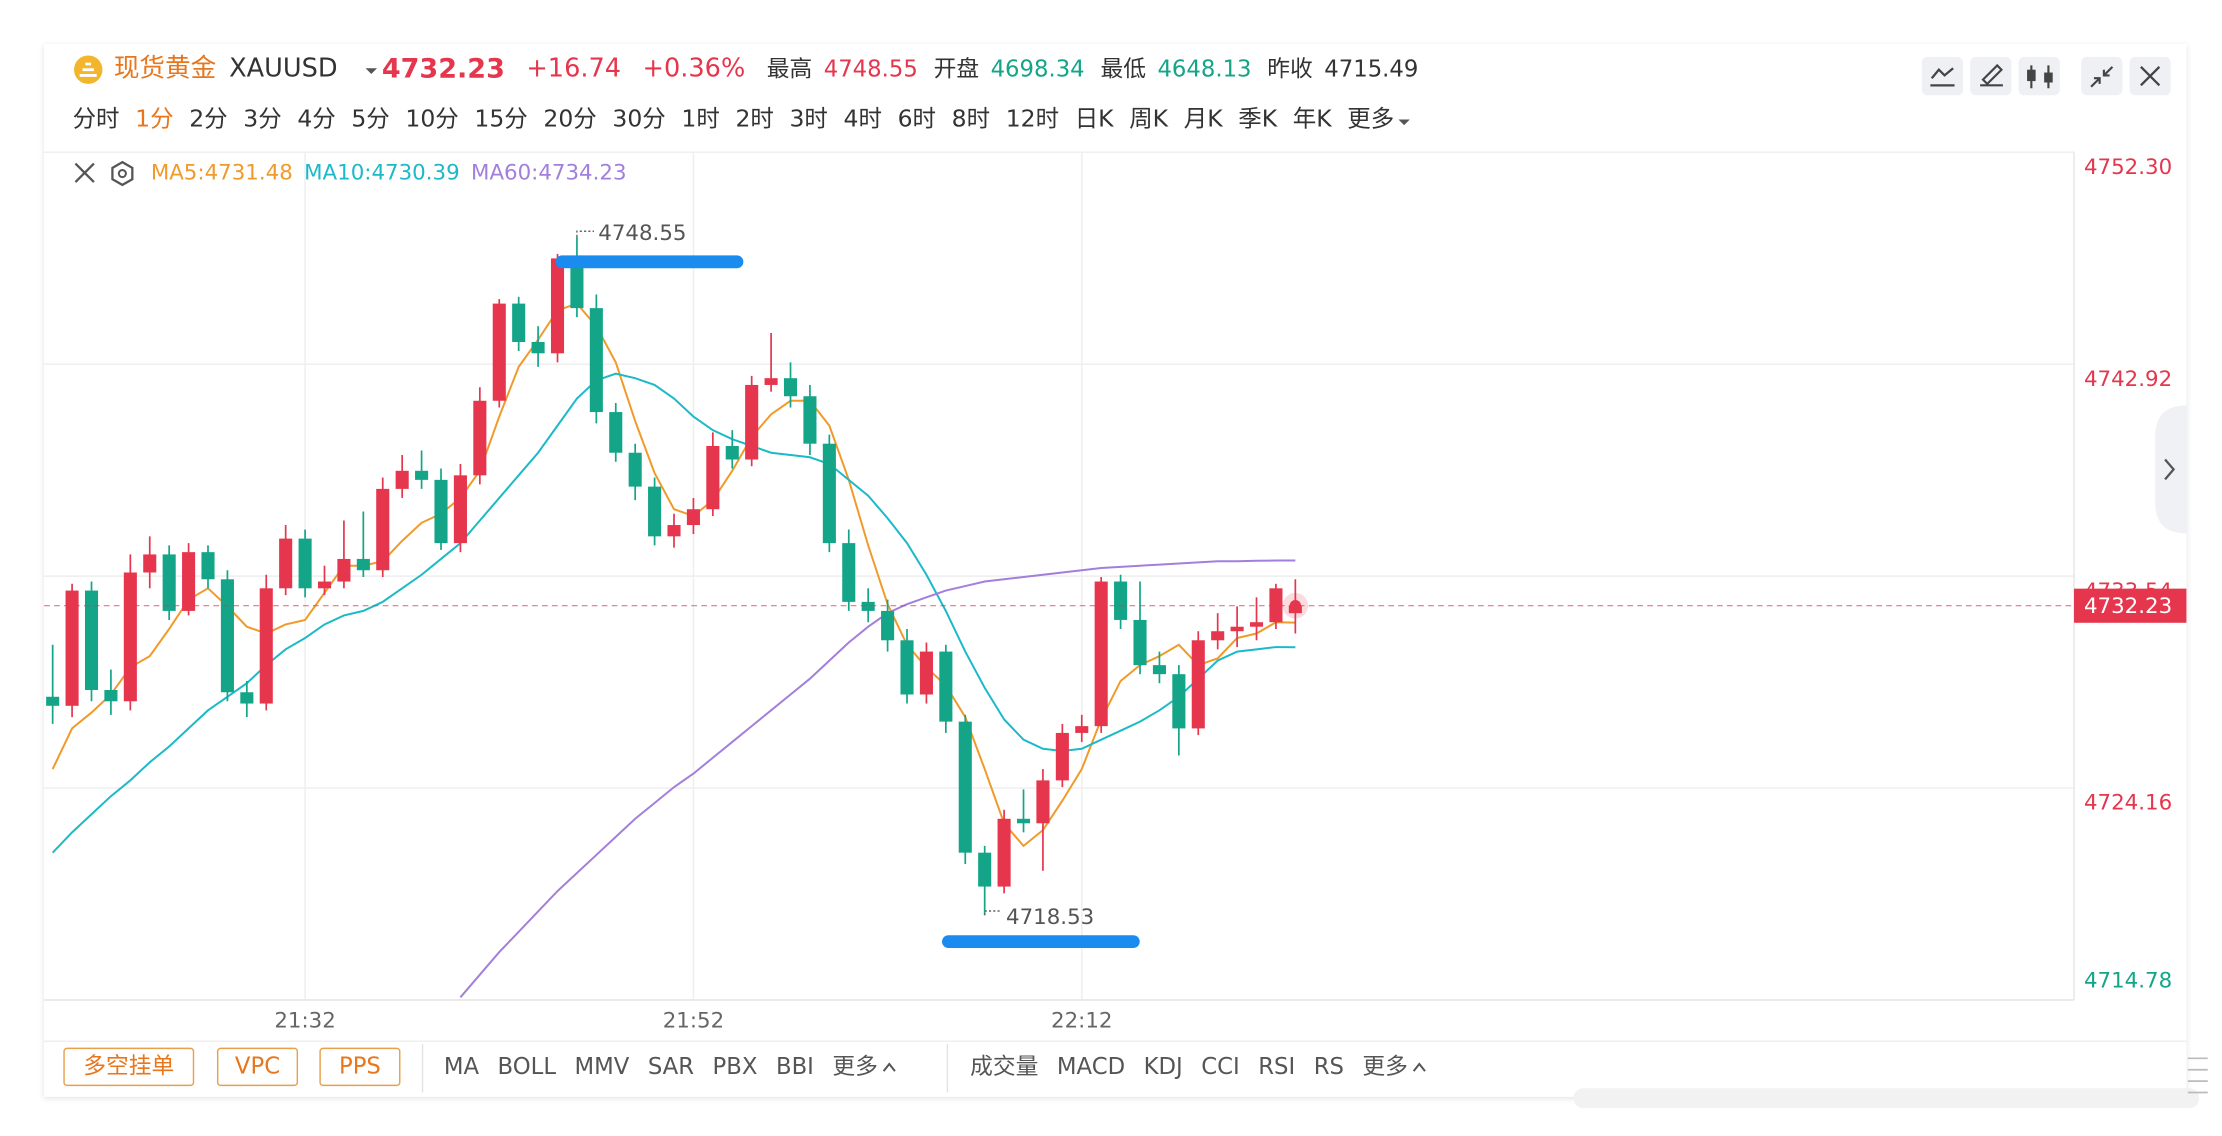 This screenshot has height=1136, width=2222. Describe the element at coordinates (165, 69) in the screenshot. I see `instrument-name: 现货黄金` at that location.